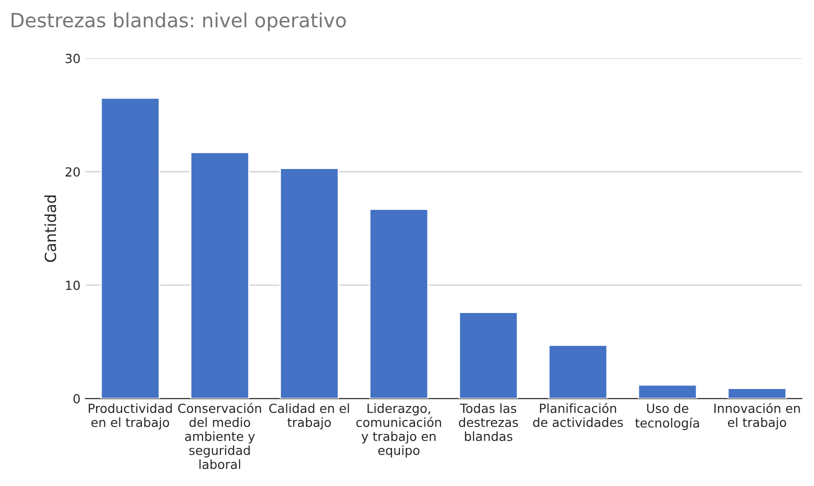 This screenshot has width=814, height=486. Describe the element at coordinates (130, 416) in the screenshot. I see `x-tick-label: Productividad en el trabajo` at that location.